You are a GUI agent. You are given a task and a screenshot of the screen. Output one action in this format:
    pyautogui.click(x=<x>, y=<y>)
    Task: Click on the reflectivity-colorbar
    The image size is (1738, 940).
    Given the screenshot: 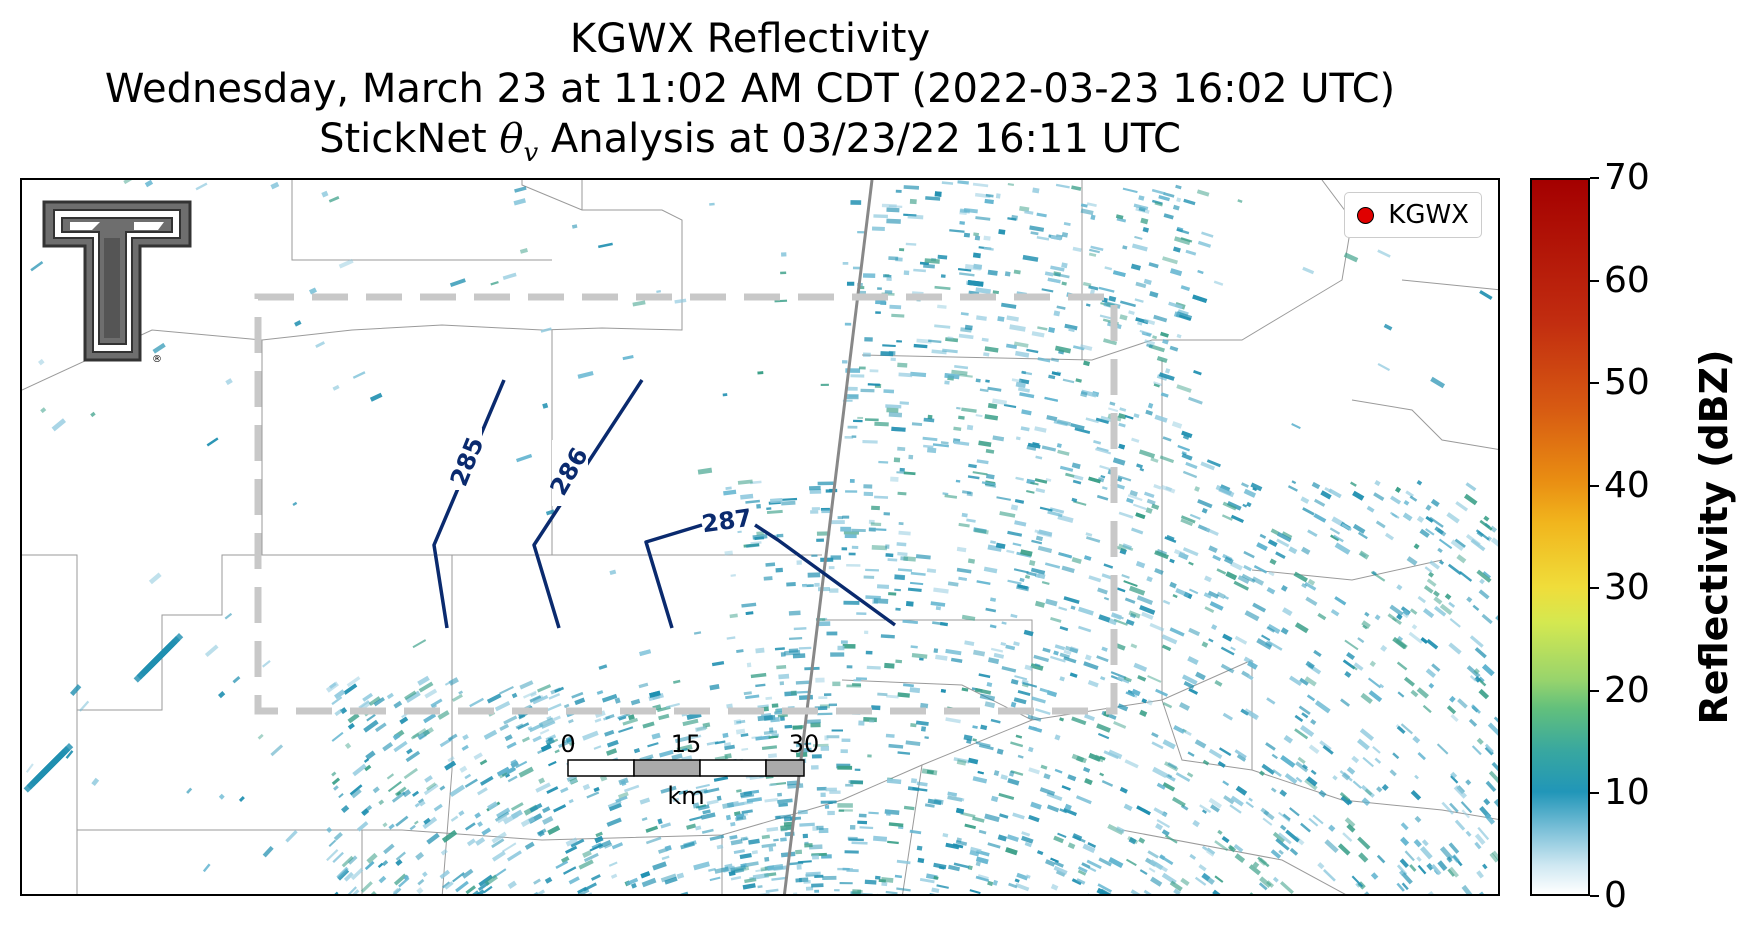 What is the action you would take?
    pyautogui.click(x=1560, y=537)
    